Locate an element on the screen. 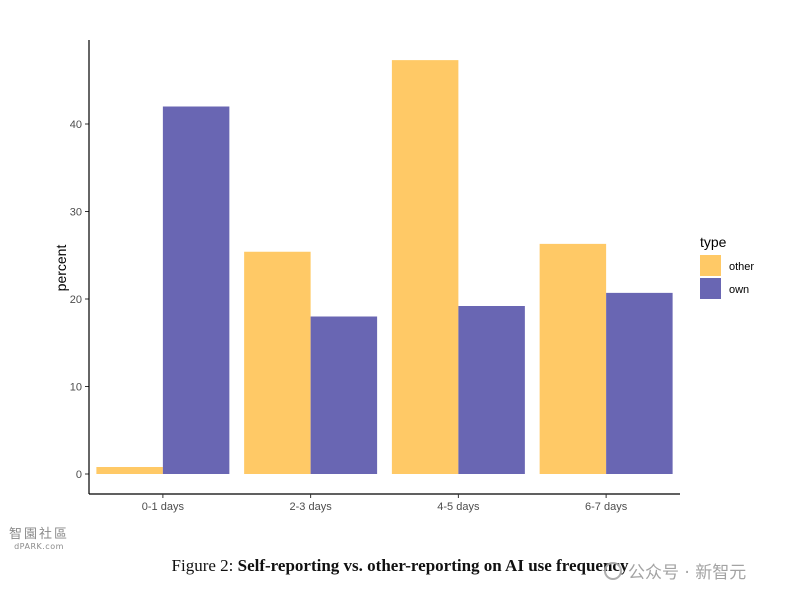 The height and width of the screenshot is (603, 800). bar-other-0-1-days is located at coordinates (129, 470).